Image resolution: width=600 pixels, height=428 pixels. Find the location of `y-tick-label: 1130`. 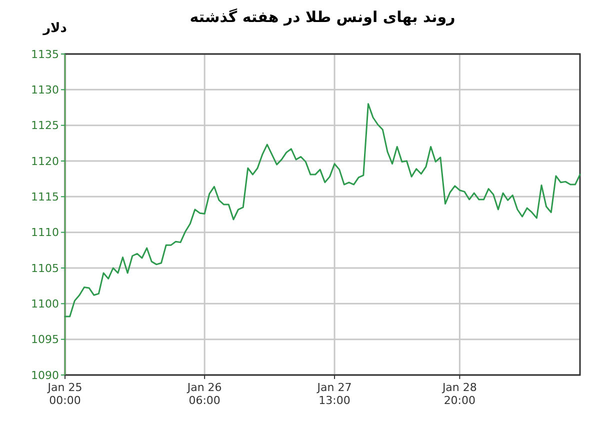

y-tick-label: 1130 is located at coordinates (45, 90).